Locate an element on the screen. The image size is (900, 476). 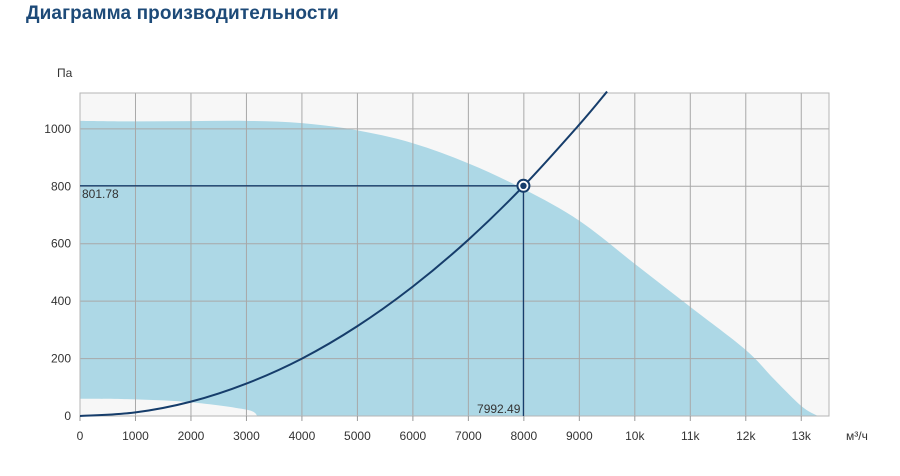
x-tick-label: 10k is located at coordinates (635, 436).